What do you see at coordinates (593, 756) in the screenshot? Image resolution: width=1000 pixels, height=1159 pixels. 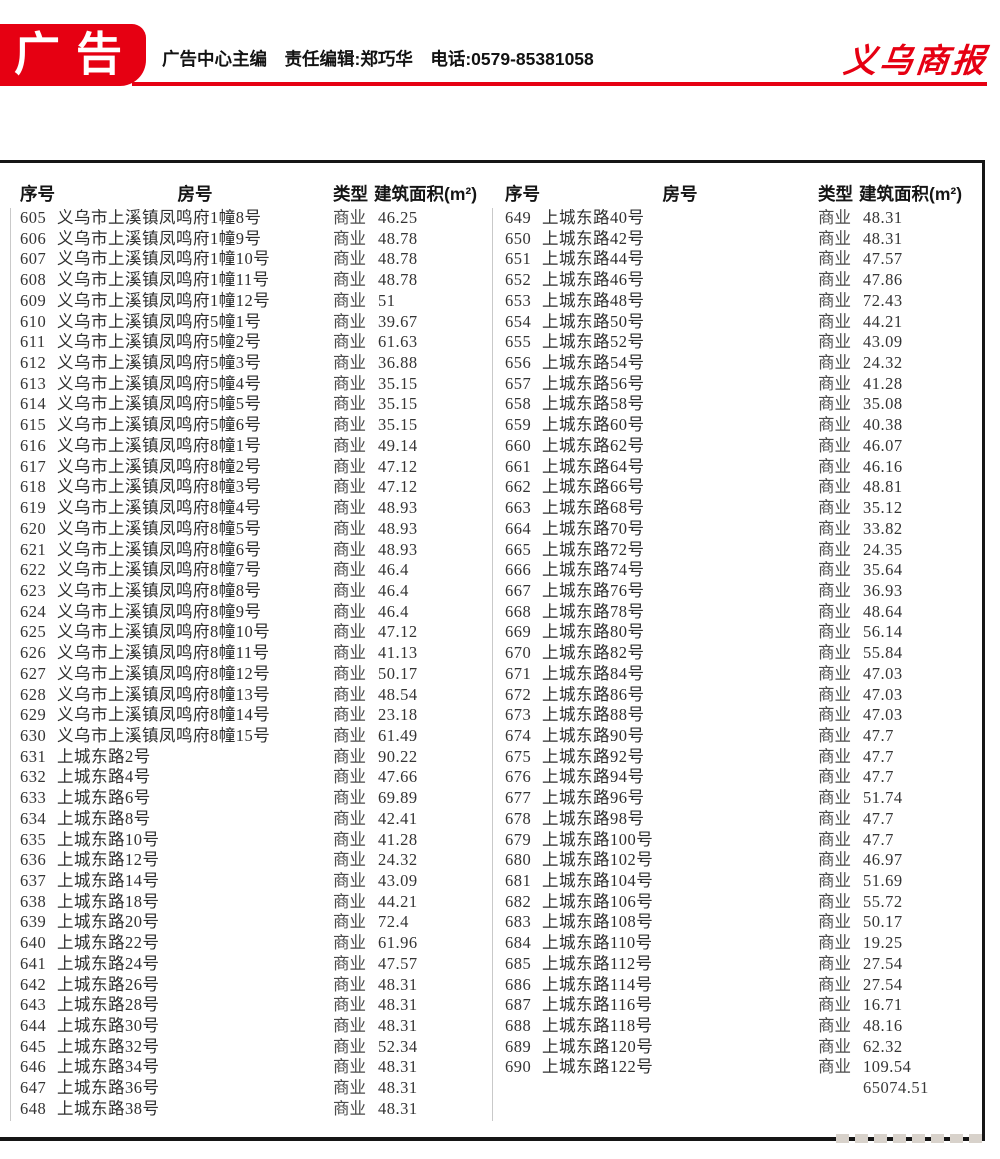 I see `cell-room: 上城东路92号` at bounding box center [593, 756].